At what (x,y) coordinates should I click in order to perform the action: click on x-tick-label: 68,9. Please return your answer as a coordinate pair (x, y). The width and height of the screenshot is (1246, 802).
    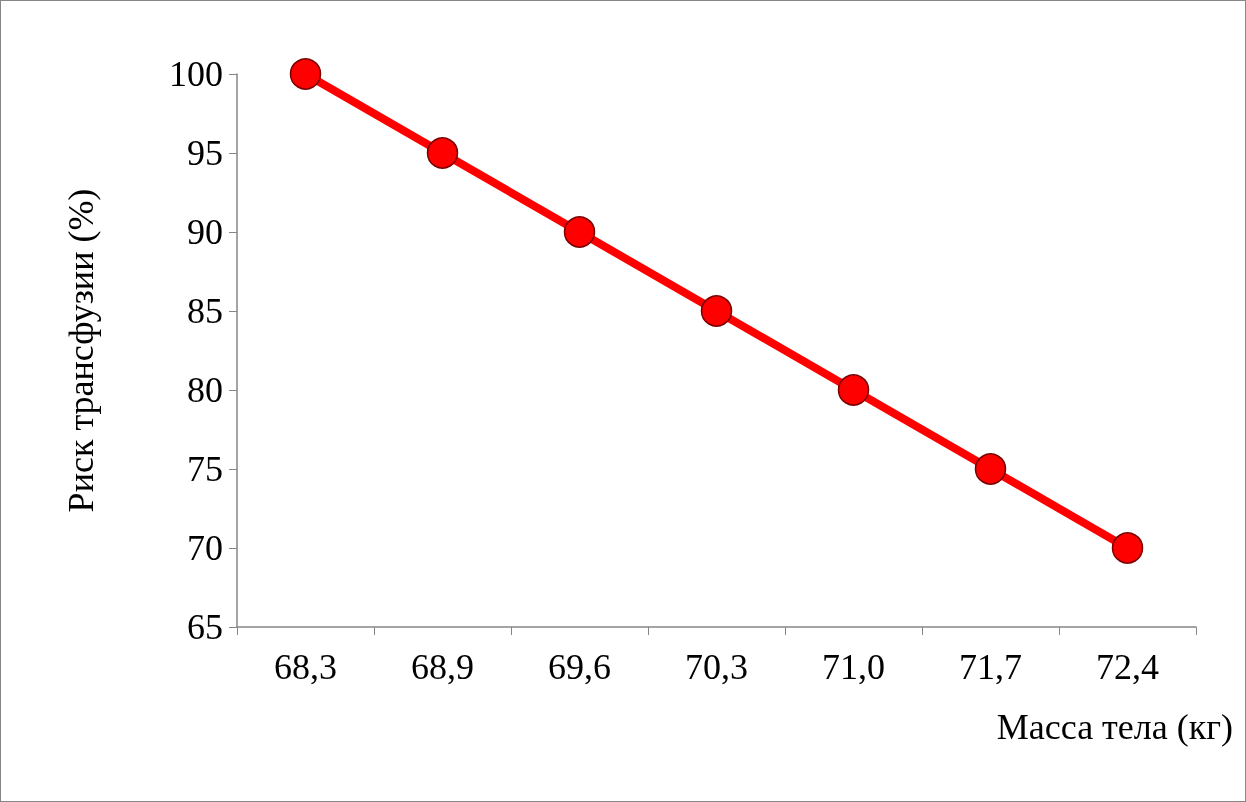
    Looking at the image, I should click on (442, 667).